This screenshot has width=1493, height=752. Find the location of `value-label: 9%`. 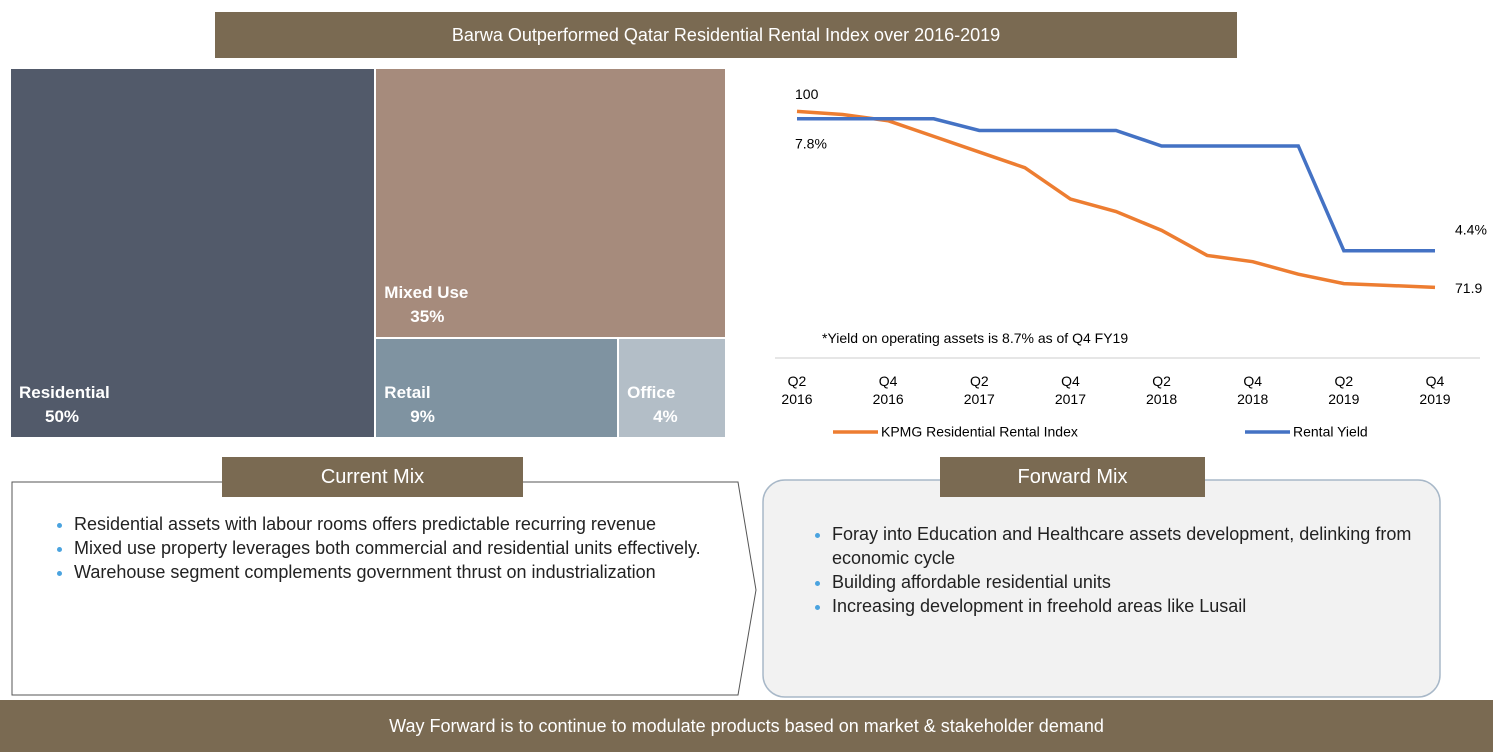

value-label: 9% is located at coordinates (422, 416).